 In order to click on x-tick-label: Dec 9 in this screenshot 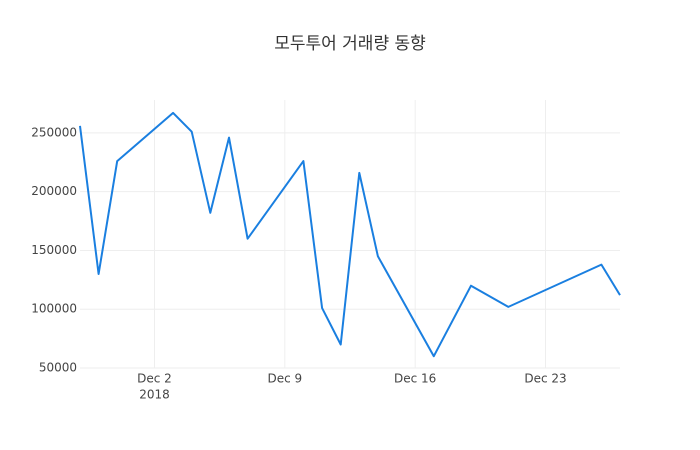, I will do `click(284, 379)`.